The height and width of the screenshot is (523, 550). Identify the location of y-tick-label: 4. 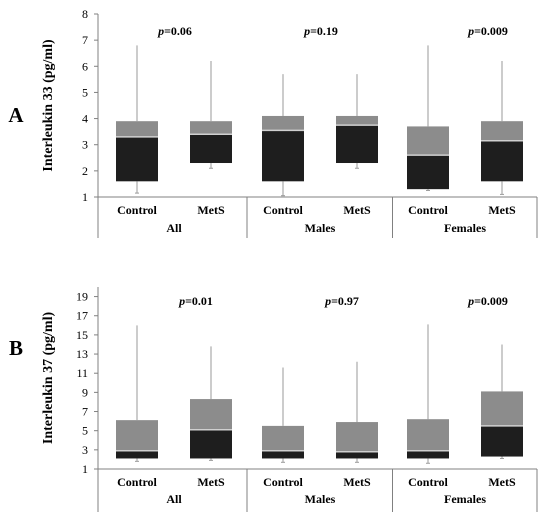
(85, 119).